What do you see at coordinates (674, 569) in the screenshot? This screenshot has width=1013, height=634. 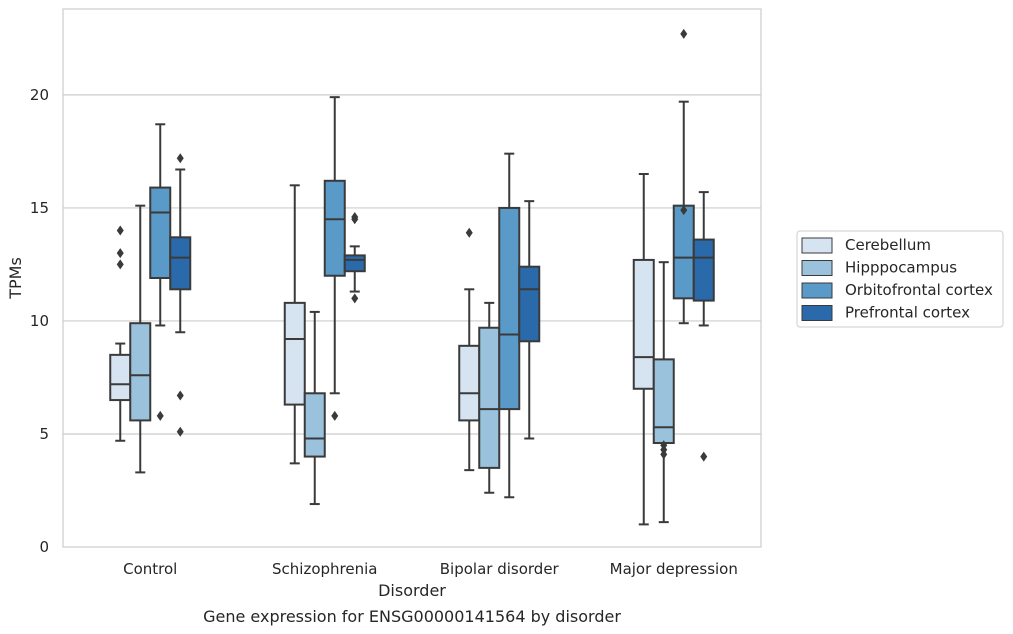 I see `x-tick-label: Major depression` at bounding box center [674, 569].